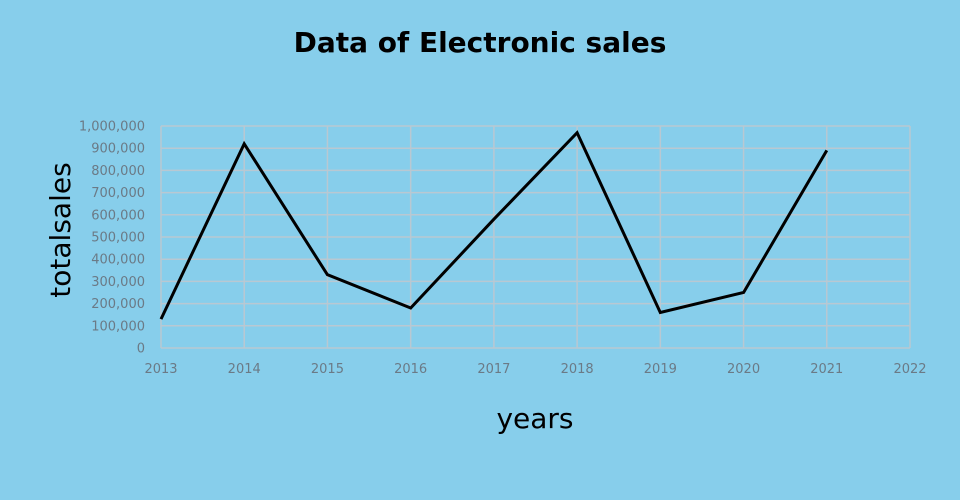 The width and height of the screenshot is (960, 500). I want to click on y-tick-label: 1,000,000, so click(112, 127).